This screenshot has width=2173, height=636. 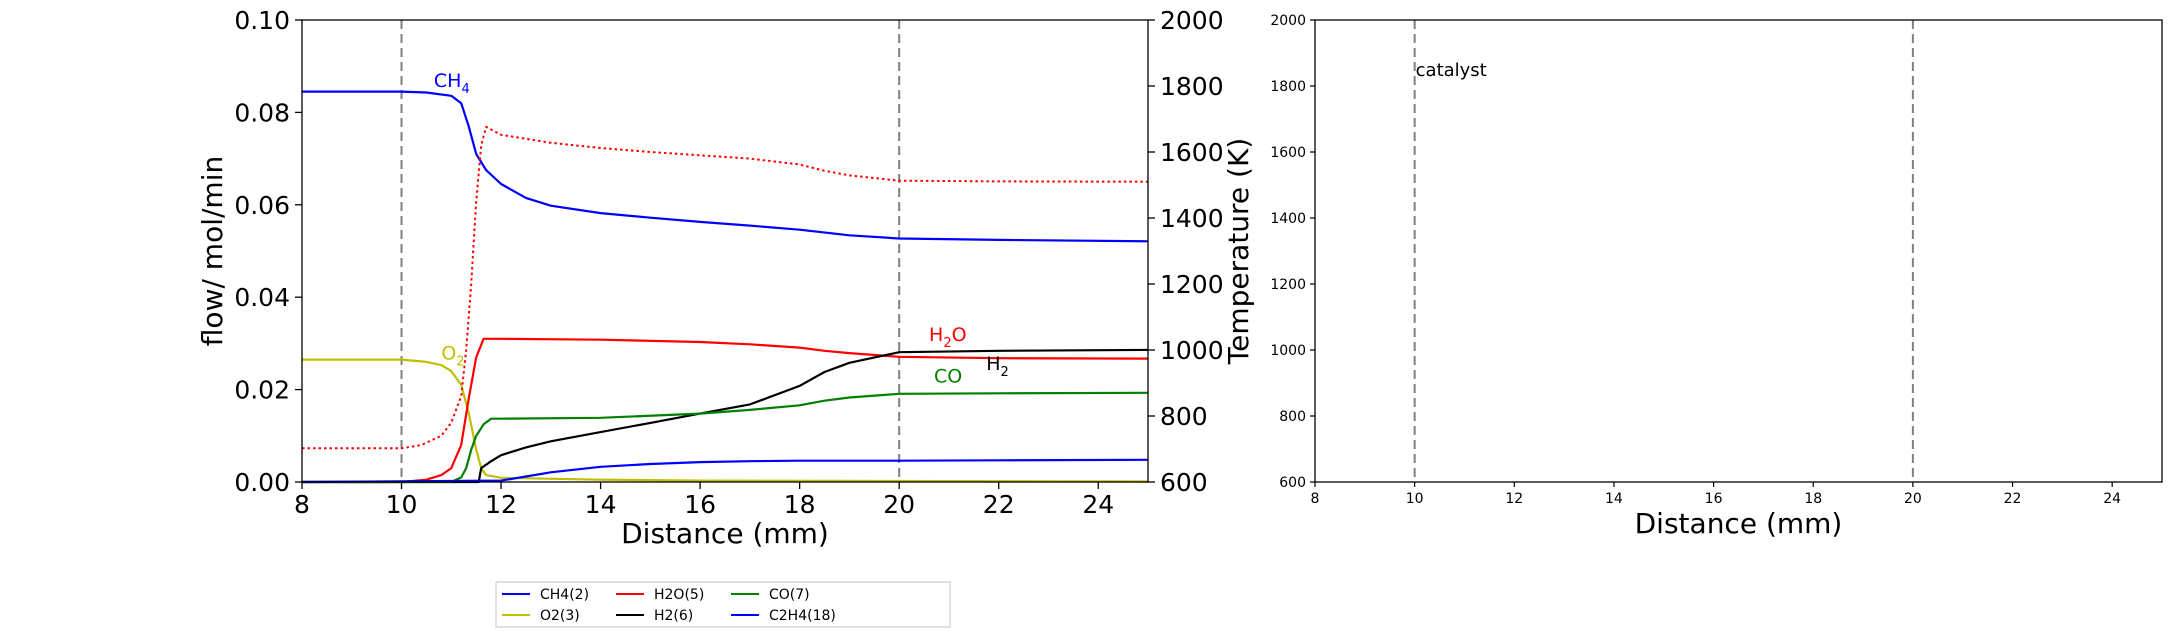 What do you see at coordinates (1192, 86) in the screenshot?
I see `right-y-tick-label: 1800` at bounding box center [1192, 86].